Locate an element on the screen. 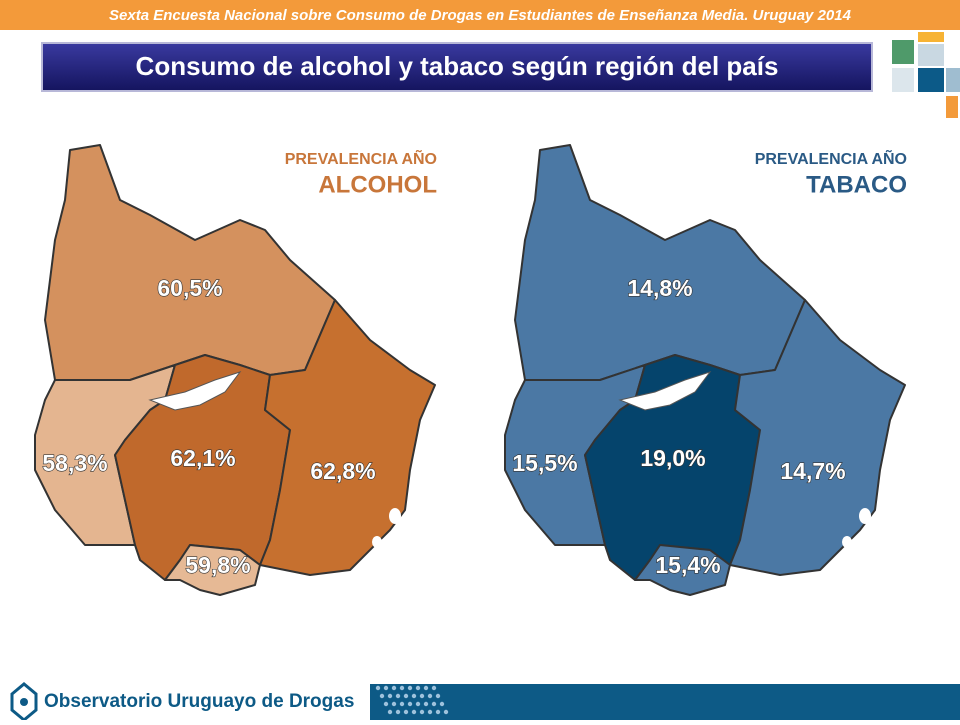 This screenshot has width=960, height=725. title-box is located at coordinates (457, 67).